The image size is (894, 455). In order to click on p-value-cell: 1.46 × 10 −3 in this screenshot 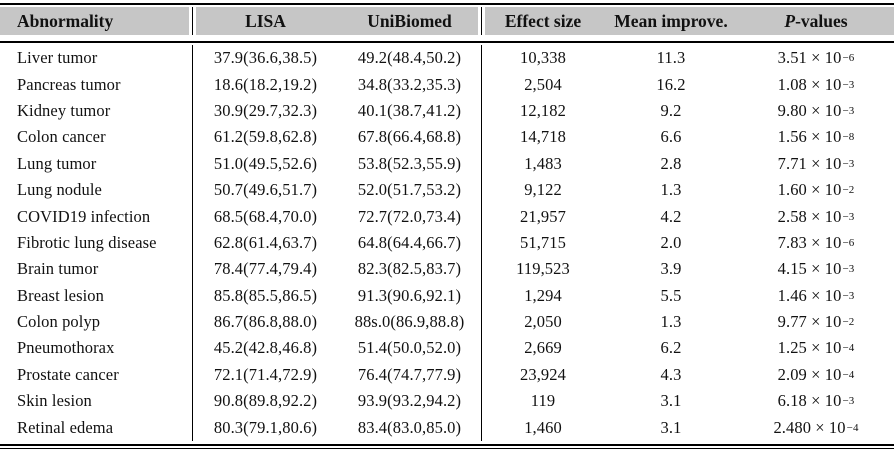, I will do `click(816, 295)`.